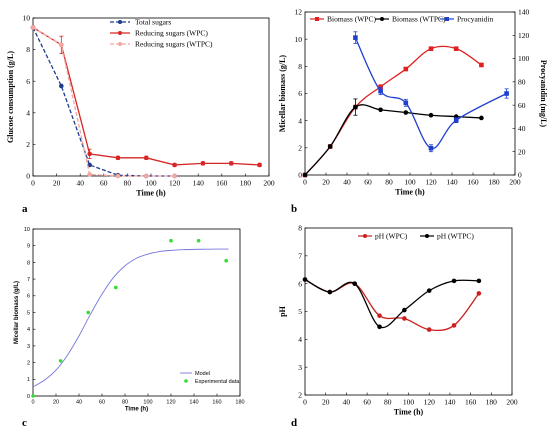  I want to click on y-right-tick-label: 0, so click(520, 175).